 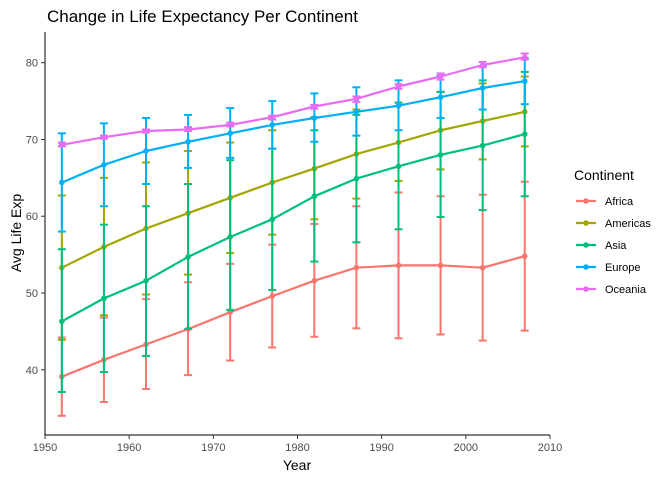 What do you see at coordinates (381, 448) in the screenshot?
I see `x-tick-label: 1990` at bounding box center [381, 448].